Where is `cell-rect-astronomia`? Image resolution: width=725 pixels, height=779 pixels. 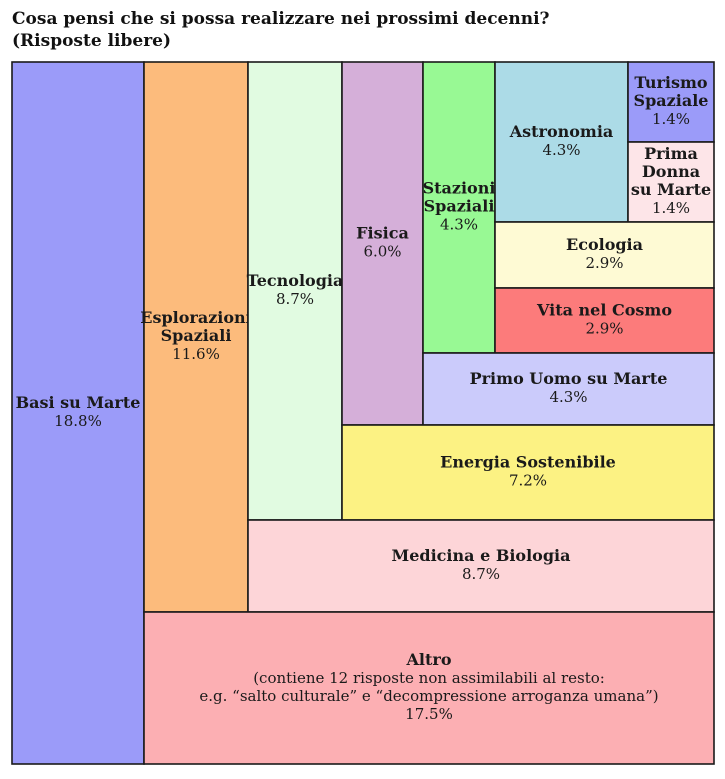 cell-rect-astronomia is located at coordinates (561, 142).